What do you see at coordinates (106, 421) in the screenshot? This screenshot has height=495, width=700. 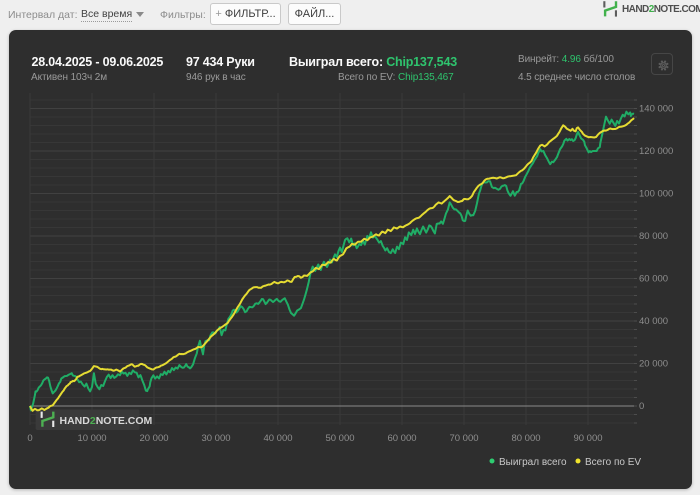 I see `svg-text: HAND2NOTE.COM` at bounding box center [106, 421].